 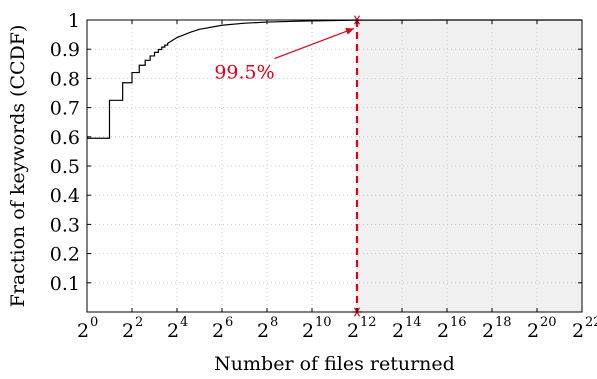 What do you see at coordinates (139, 322) in the screenshot?
I see `x-tick-exponent: 2` at bounding box center [139, 322].